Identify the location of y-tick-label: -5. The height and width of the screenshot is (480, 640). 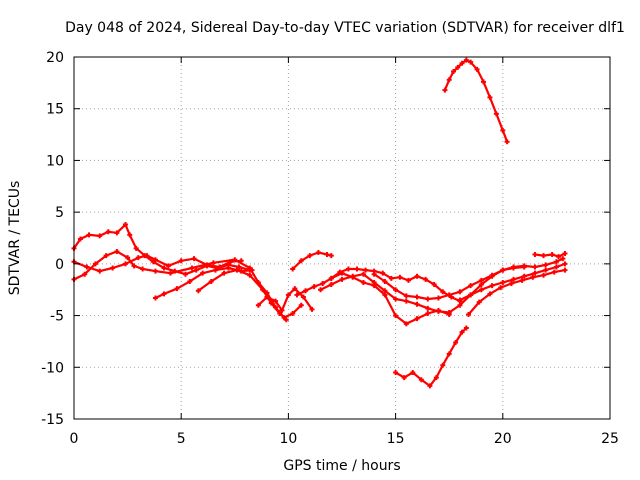
(57, 317).